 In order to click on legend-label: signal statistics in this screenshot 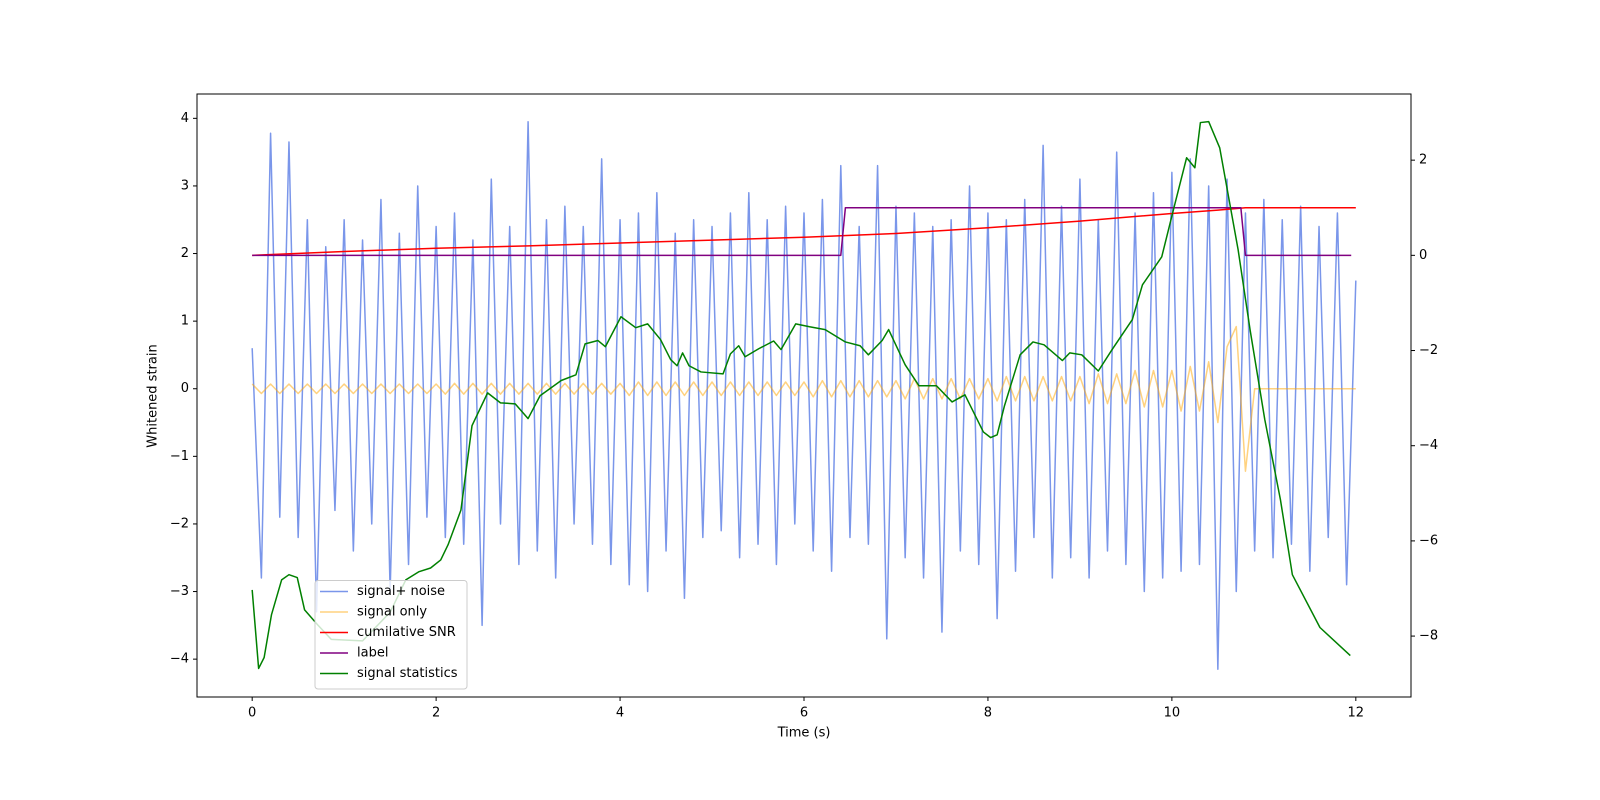, I will do `click(407, 673)`.